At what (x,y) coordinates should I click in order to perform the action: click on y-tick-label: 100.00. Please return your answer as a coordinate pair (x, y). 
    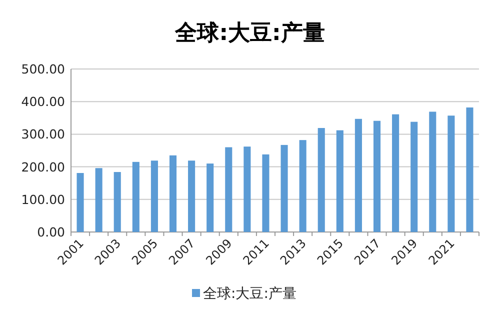
    Looking at the image, I should click on (43, 199).